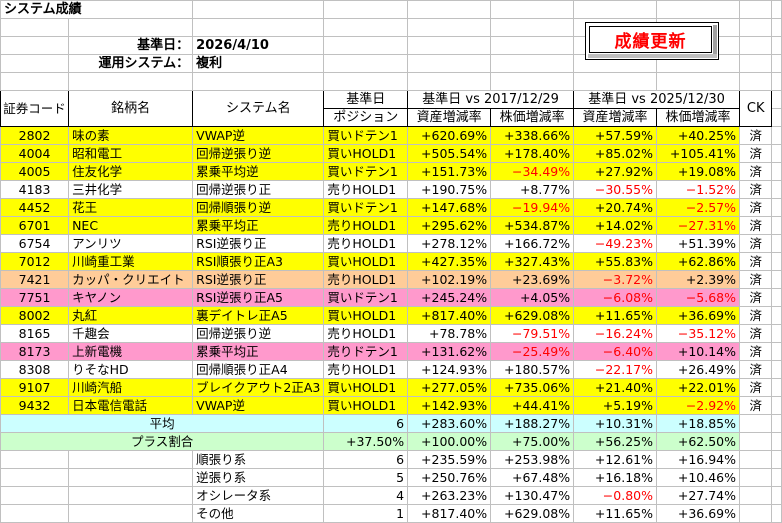 Image resolution: width=782 pixels, height=523 pixels. I want to click on summary-cell-a2: +10.31%, so click(615, 423).